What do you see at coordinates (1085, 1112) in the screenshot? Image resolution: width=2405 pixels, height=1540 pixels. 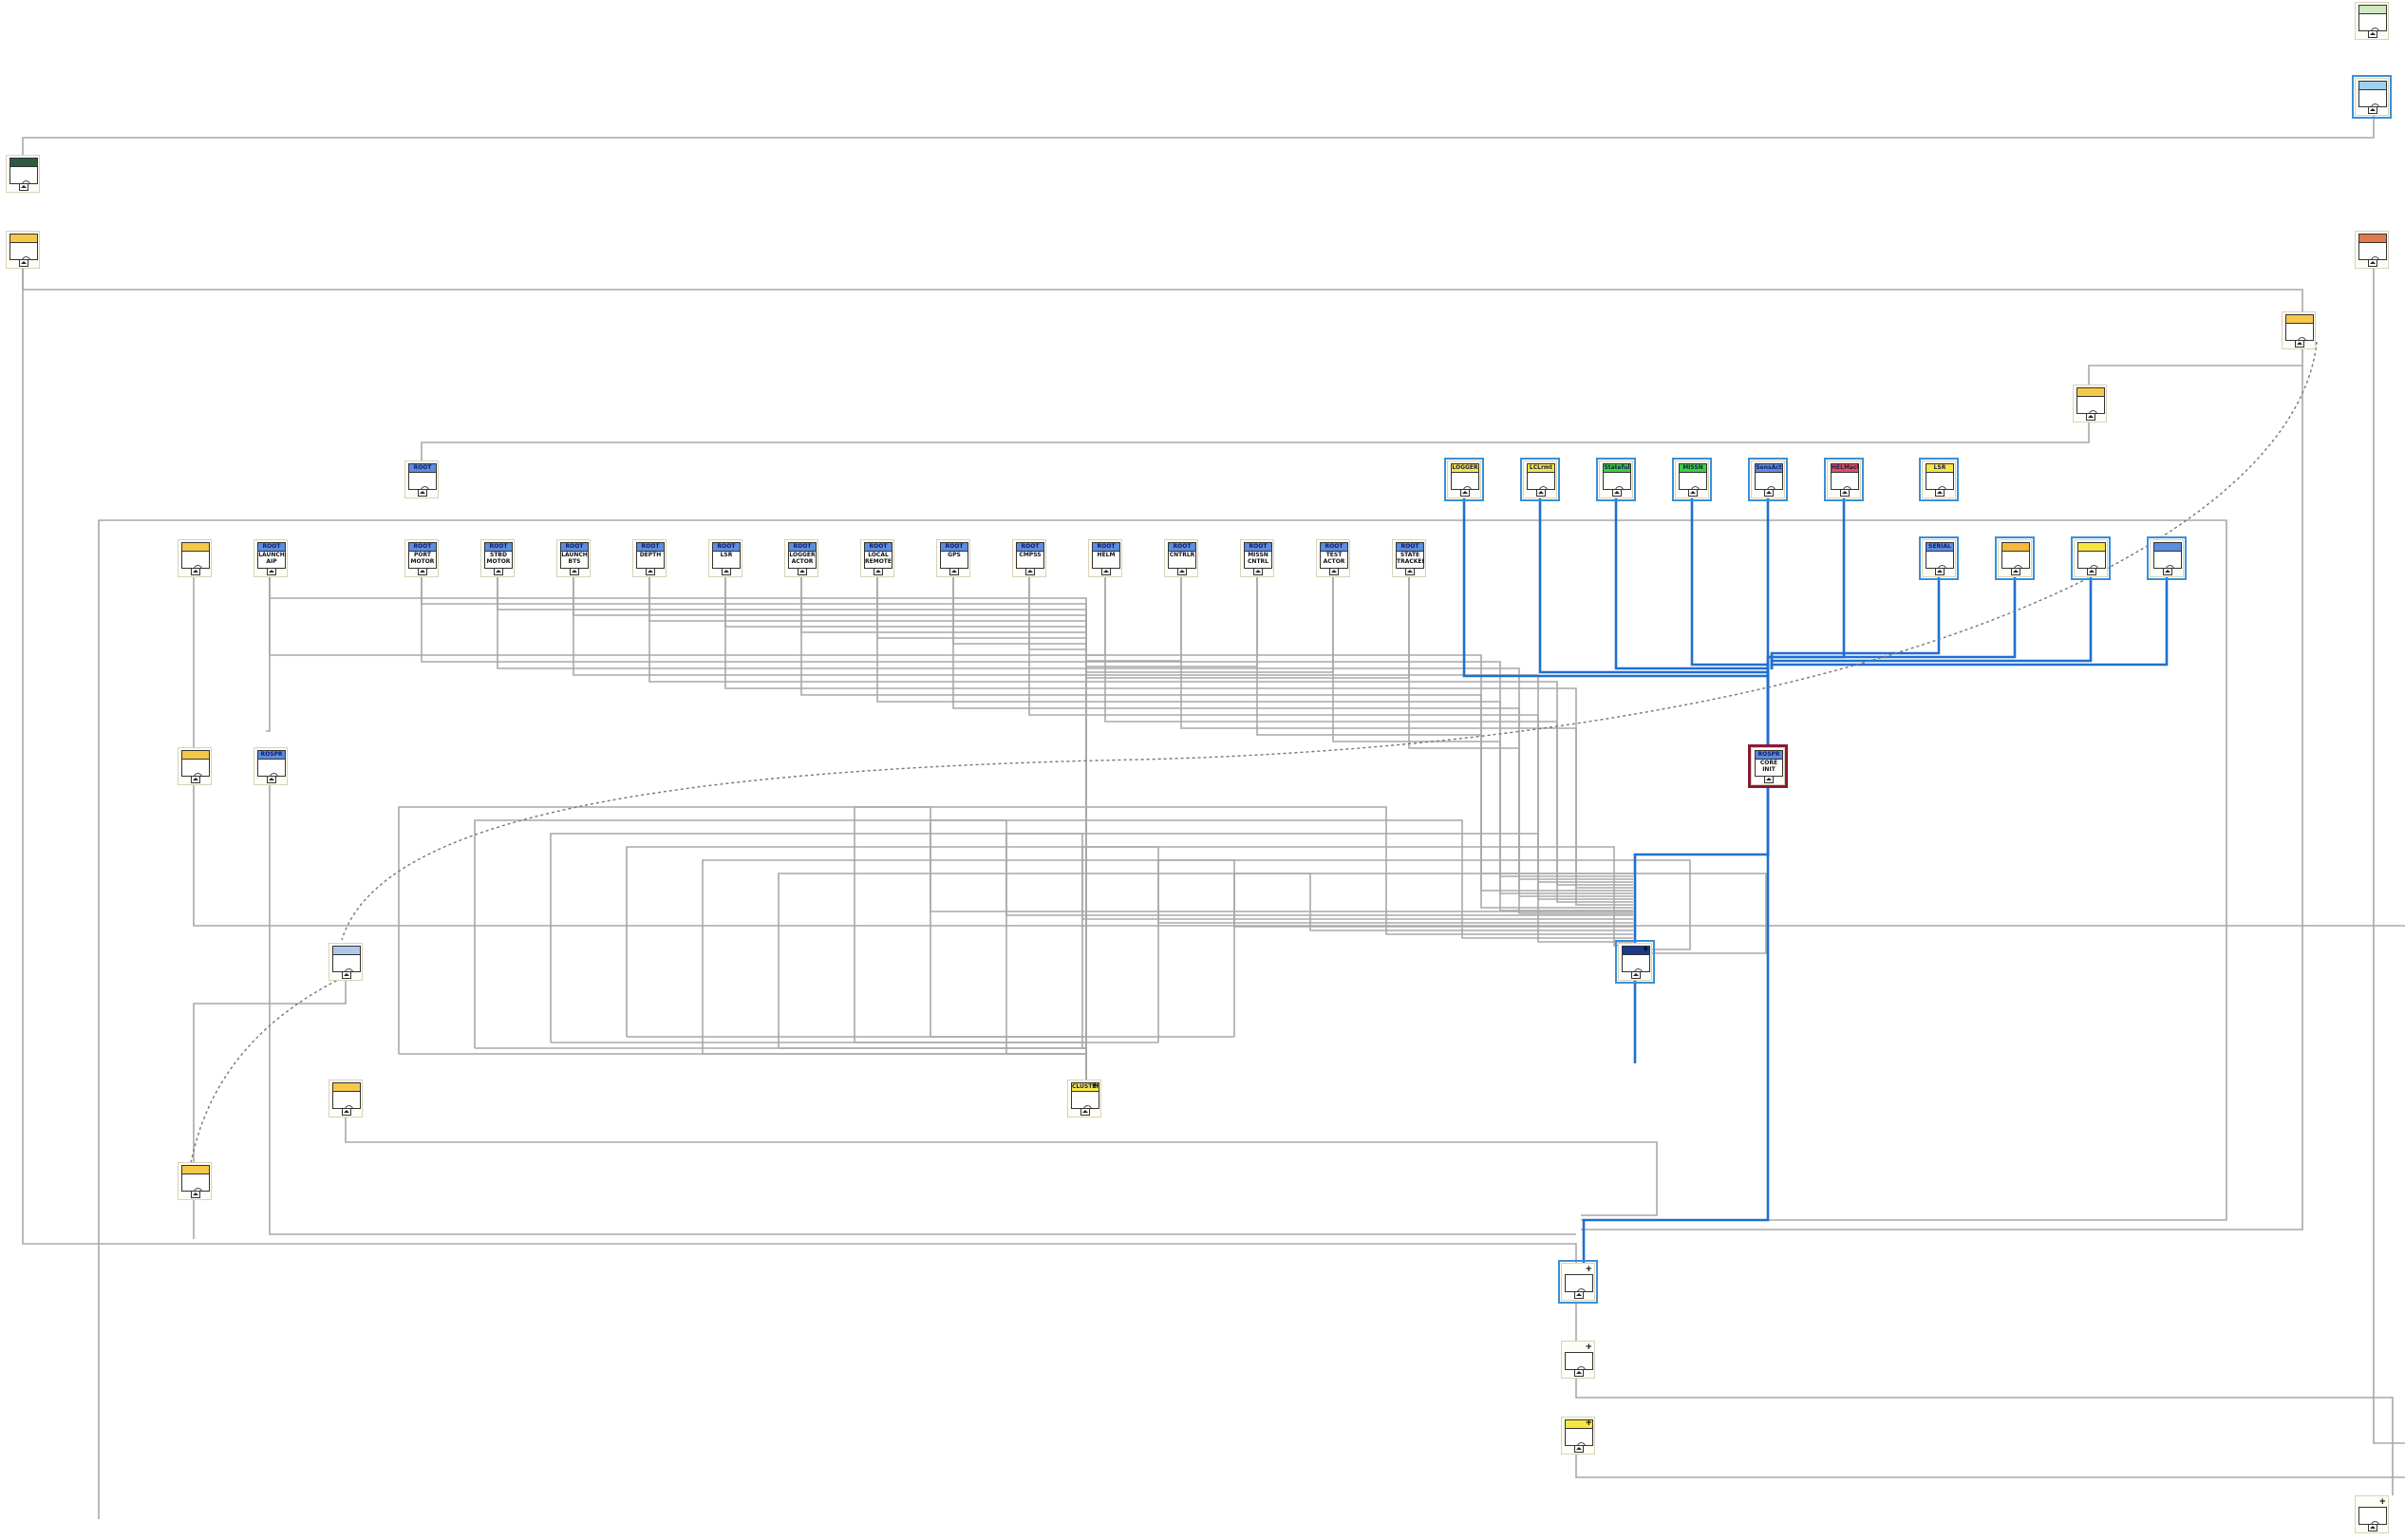 I see `node-cluster-terminal` at bounding box center [1085, 1112].